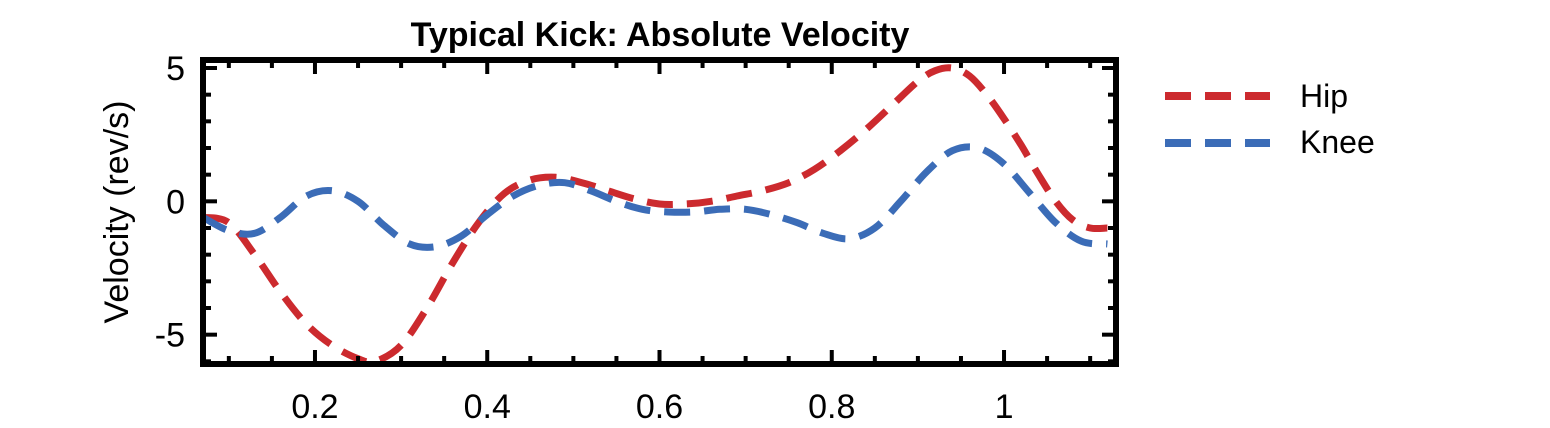 The height and width of the screenshot is (428, 1550). I want to click on chart-title: Typical Kick: Absolute Velocity, so click(660, 35).